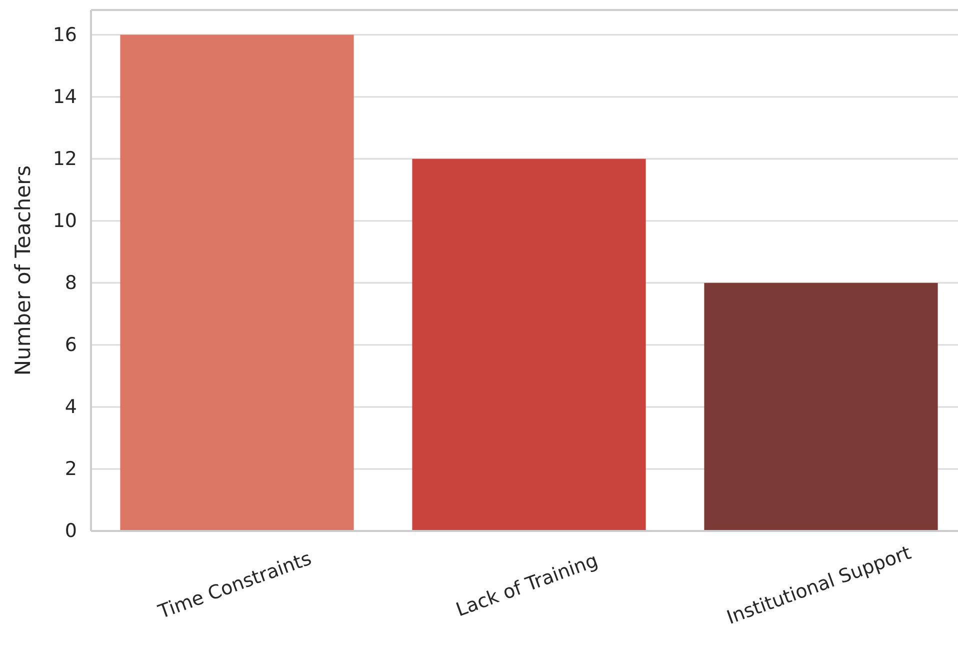  I want to click on y-tick-label: 12, so click(64, 159).